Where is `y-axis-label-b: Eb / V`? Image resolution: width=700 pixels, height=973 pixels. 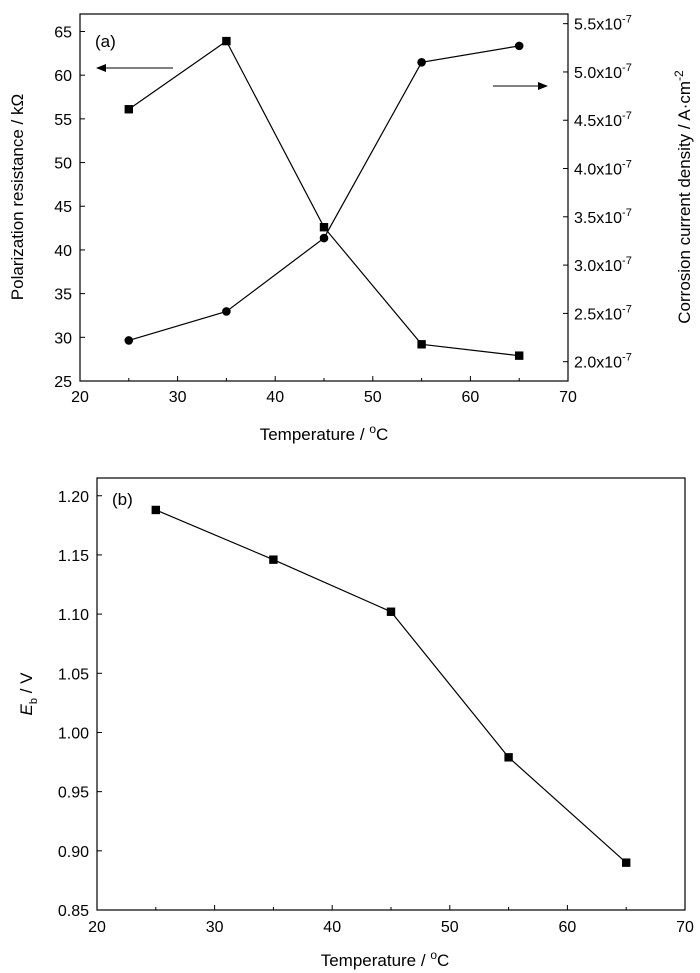 y-axis-label-b: Eb / V is located at coordinates (28, 694).